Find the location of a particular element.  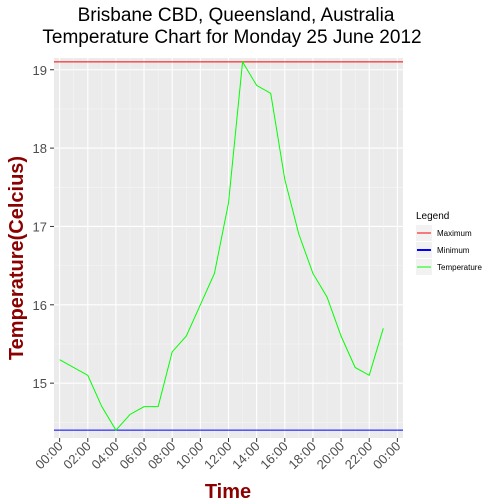

y-tick-label: 16 is located at coordinates (40, 305).